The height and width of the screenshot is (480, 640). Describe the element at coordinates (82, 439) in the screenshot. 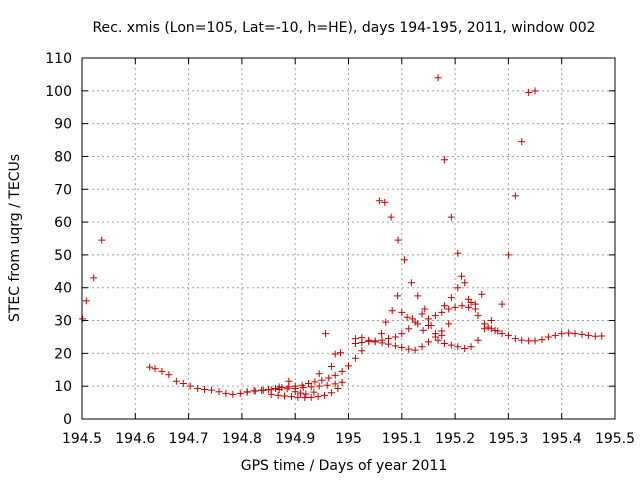

I see `x-tick-label: 194.5` at that location.